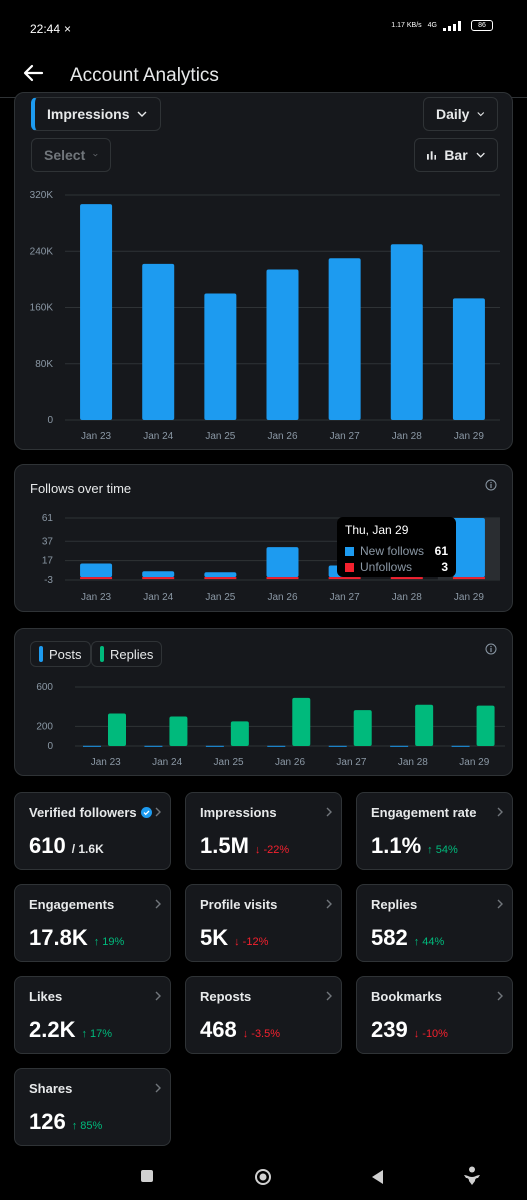 The width and height of the screenshot is (527, 1200). I want to click on tile-value: 126 ↑ 85%, so click(65, 1122).